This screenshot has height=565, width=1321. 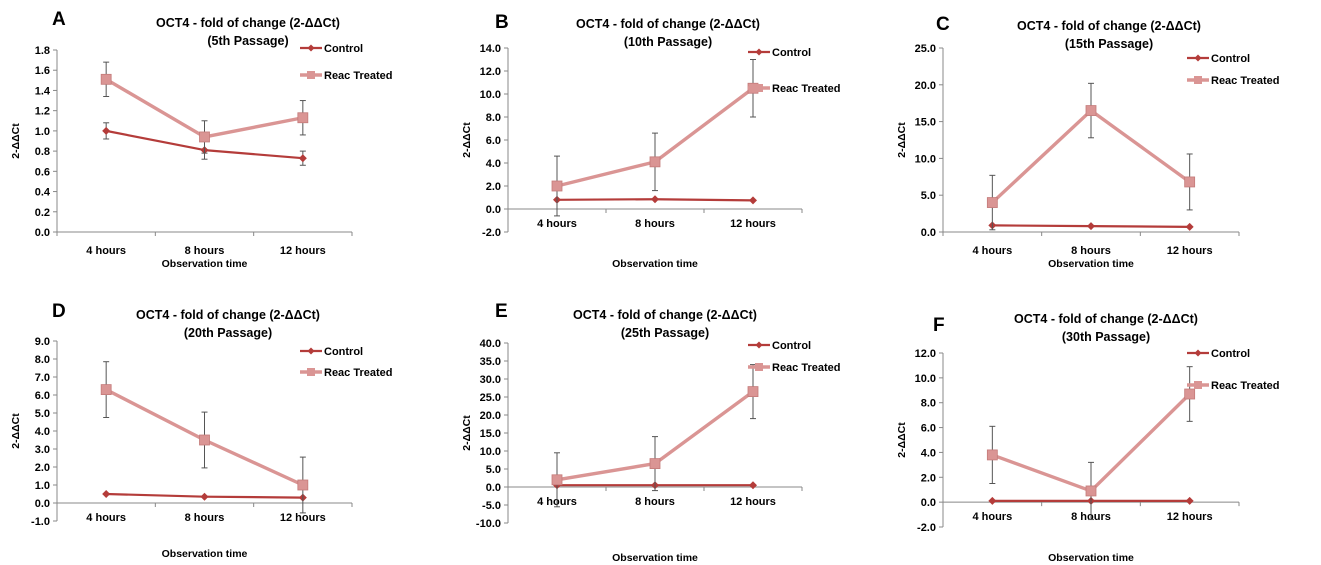 What do you see at coordinates (491, 506) in the screenshot?
I see `y-tick-label: -5.0` at bounding box center [491, 506].